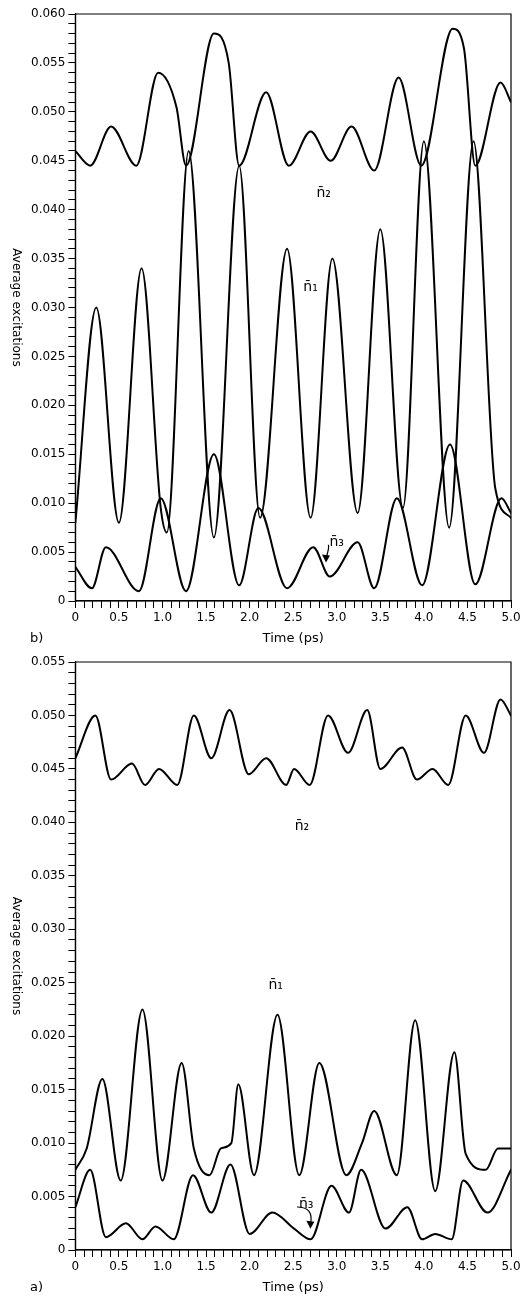 This screenshot has width=527, height=1297. Describe the element at coordinates (323, 191) in the screenshot. I see `series-label: n̄₂` at that location.